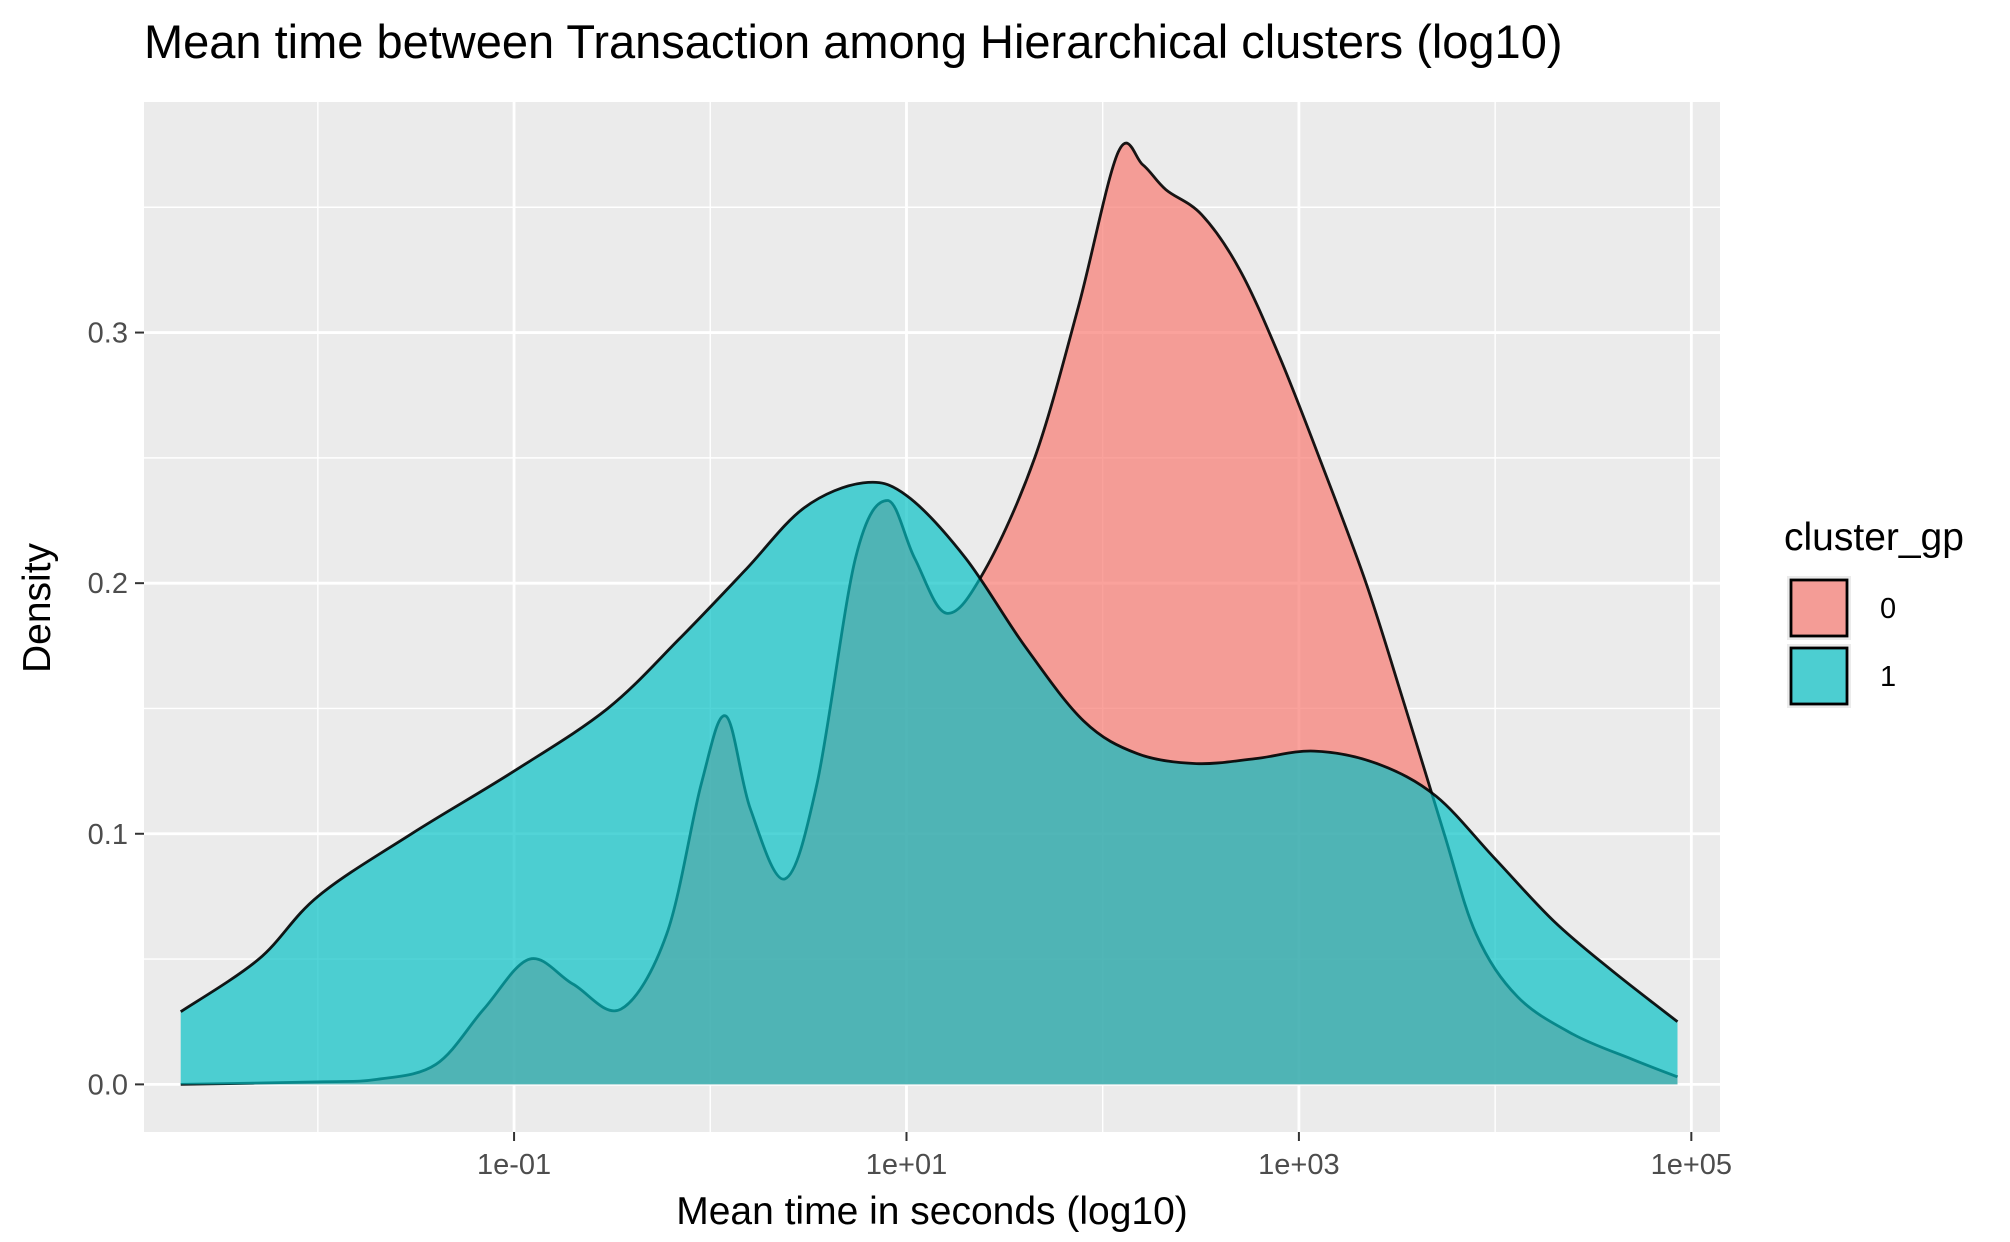 This screenshot has width=2010, height=1242. What do you see at coordinates (108, 334) in the screenshot?
I see `y-tick-label: 0.3` at bounding box center [108, 334].